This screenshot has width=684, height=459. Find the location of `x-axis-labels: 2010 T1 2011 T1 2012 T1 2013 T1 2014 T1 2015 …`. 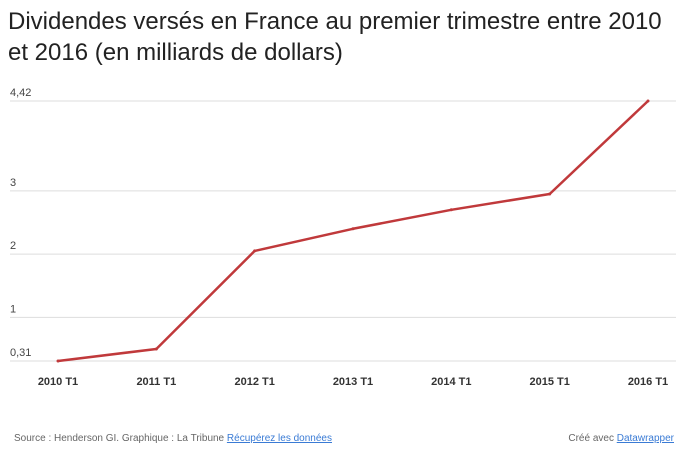

x-axis-labels: 2010 T1 2011 T1 2012 T1 2013 T1 2014 T1 2015 … is located at coordinates (353, 382).